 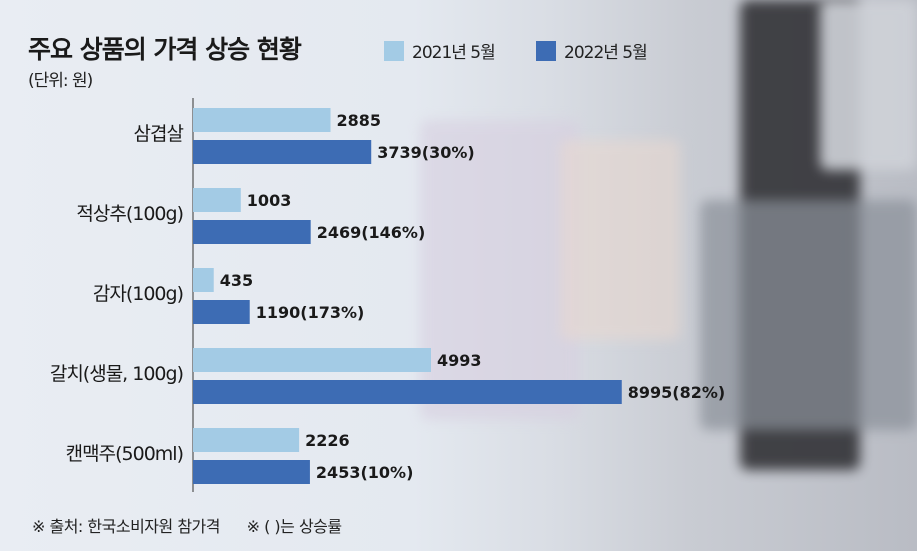 I want to click on footer: ※ 출처: 한국소비자원 참가격 ※ ( )는 상승률, so click(x=198, y=525).